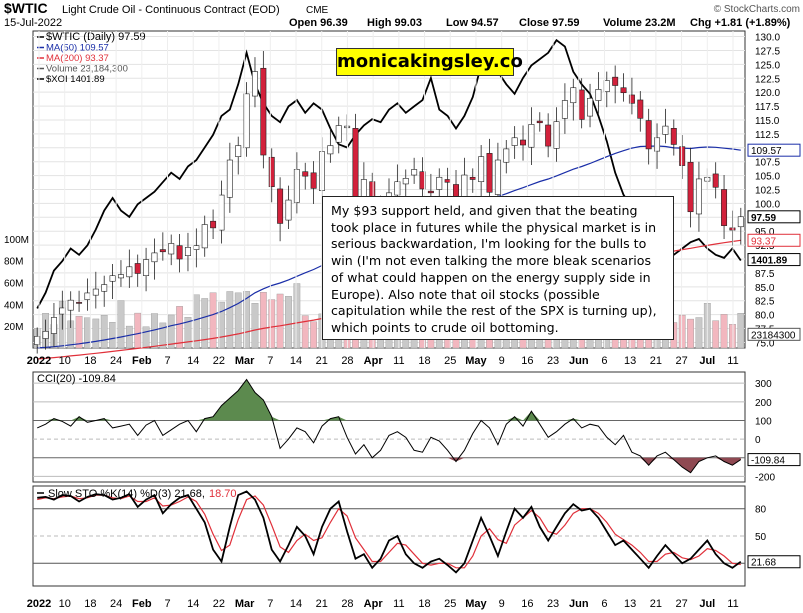  What do you see at coordinates (13, 327) in the screenshot?
I see `volume-axis-label: 20M` at bounding box center [13, 327].